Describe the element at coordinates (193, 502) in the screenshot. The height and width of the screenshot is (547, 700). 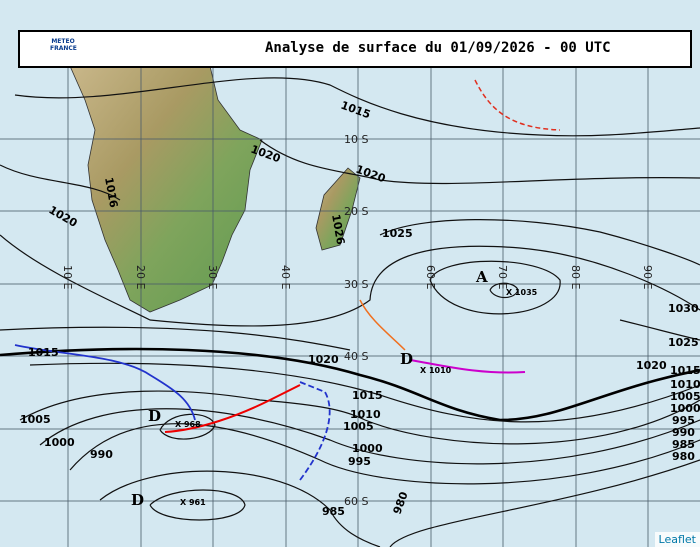
I see `center-label: X 961` at that location.